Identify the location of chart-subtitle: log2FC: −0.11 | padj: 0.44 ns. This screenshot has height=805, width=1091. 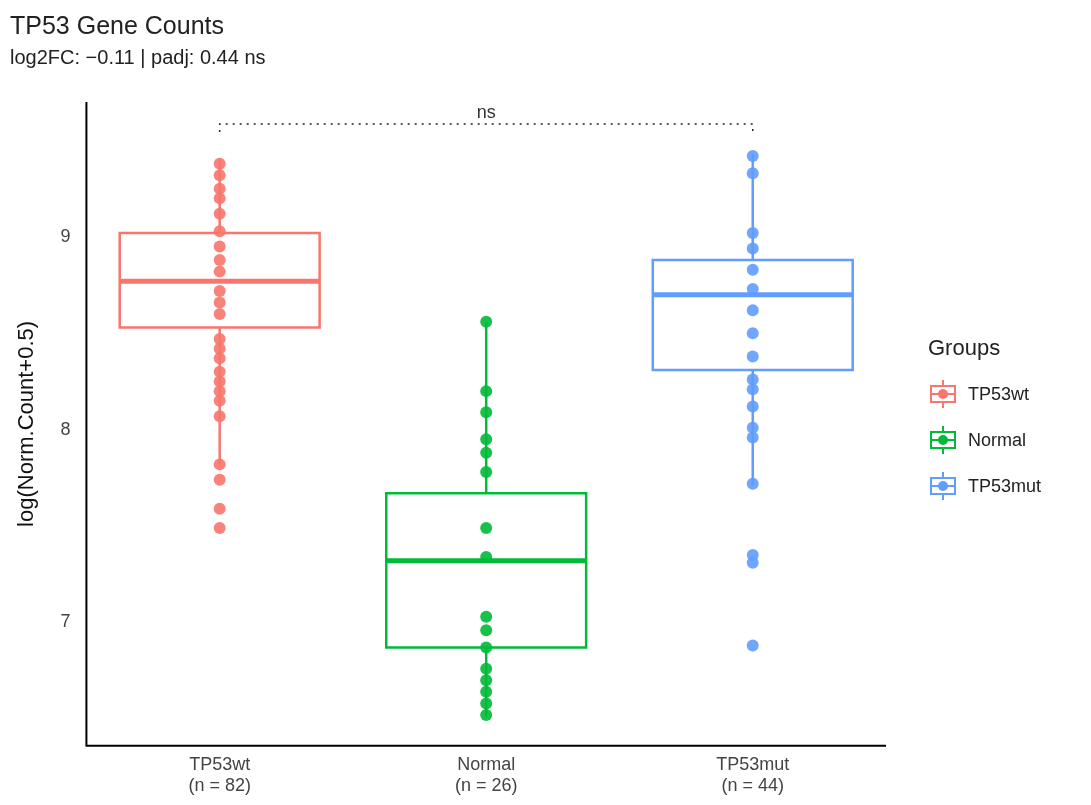
(138, 56).